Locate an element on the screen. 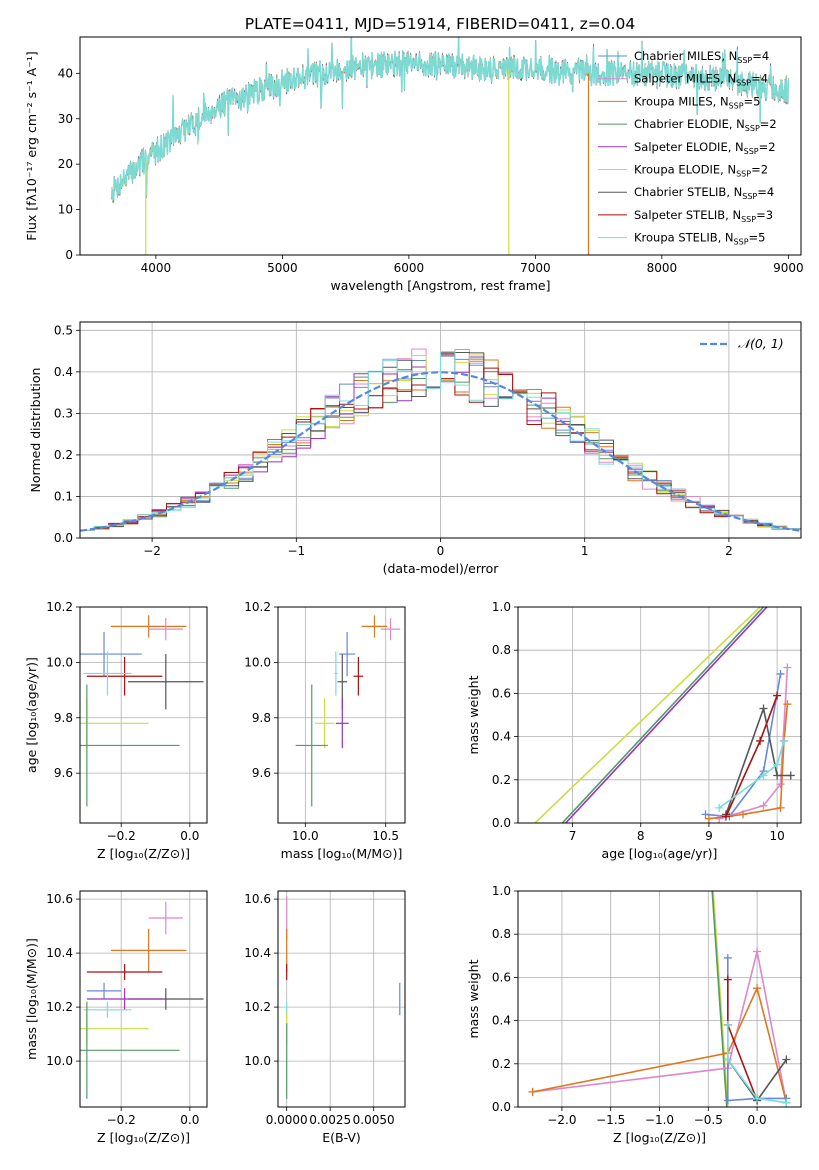 The width and height of the screenshot is (819, 1170). x-tick-label: −2 is located at coordinates (152, 551).